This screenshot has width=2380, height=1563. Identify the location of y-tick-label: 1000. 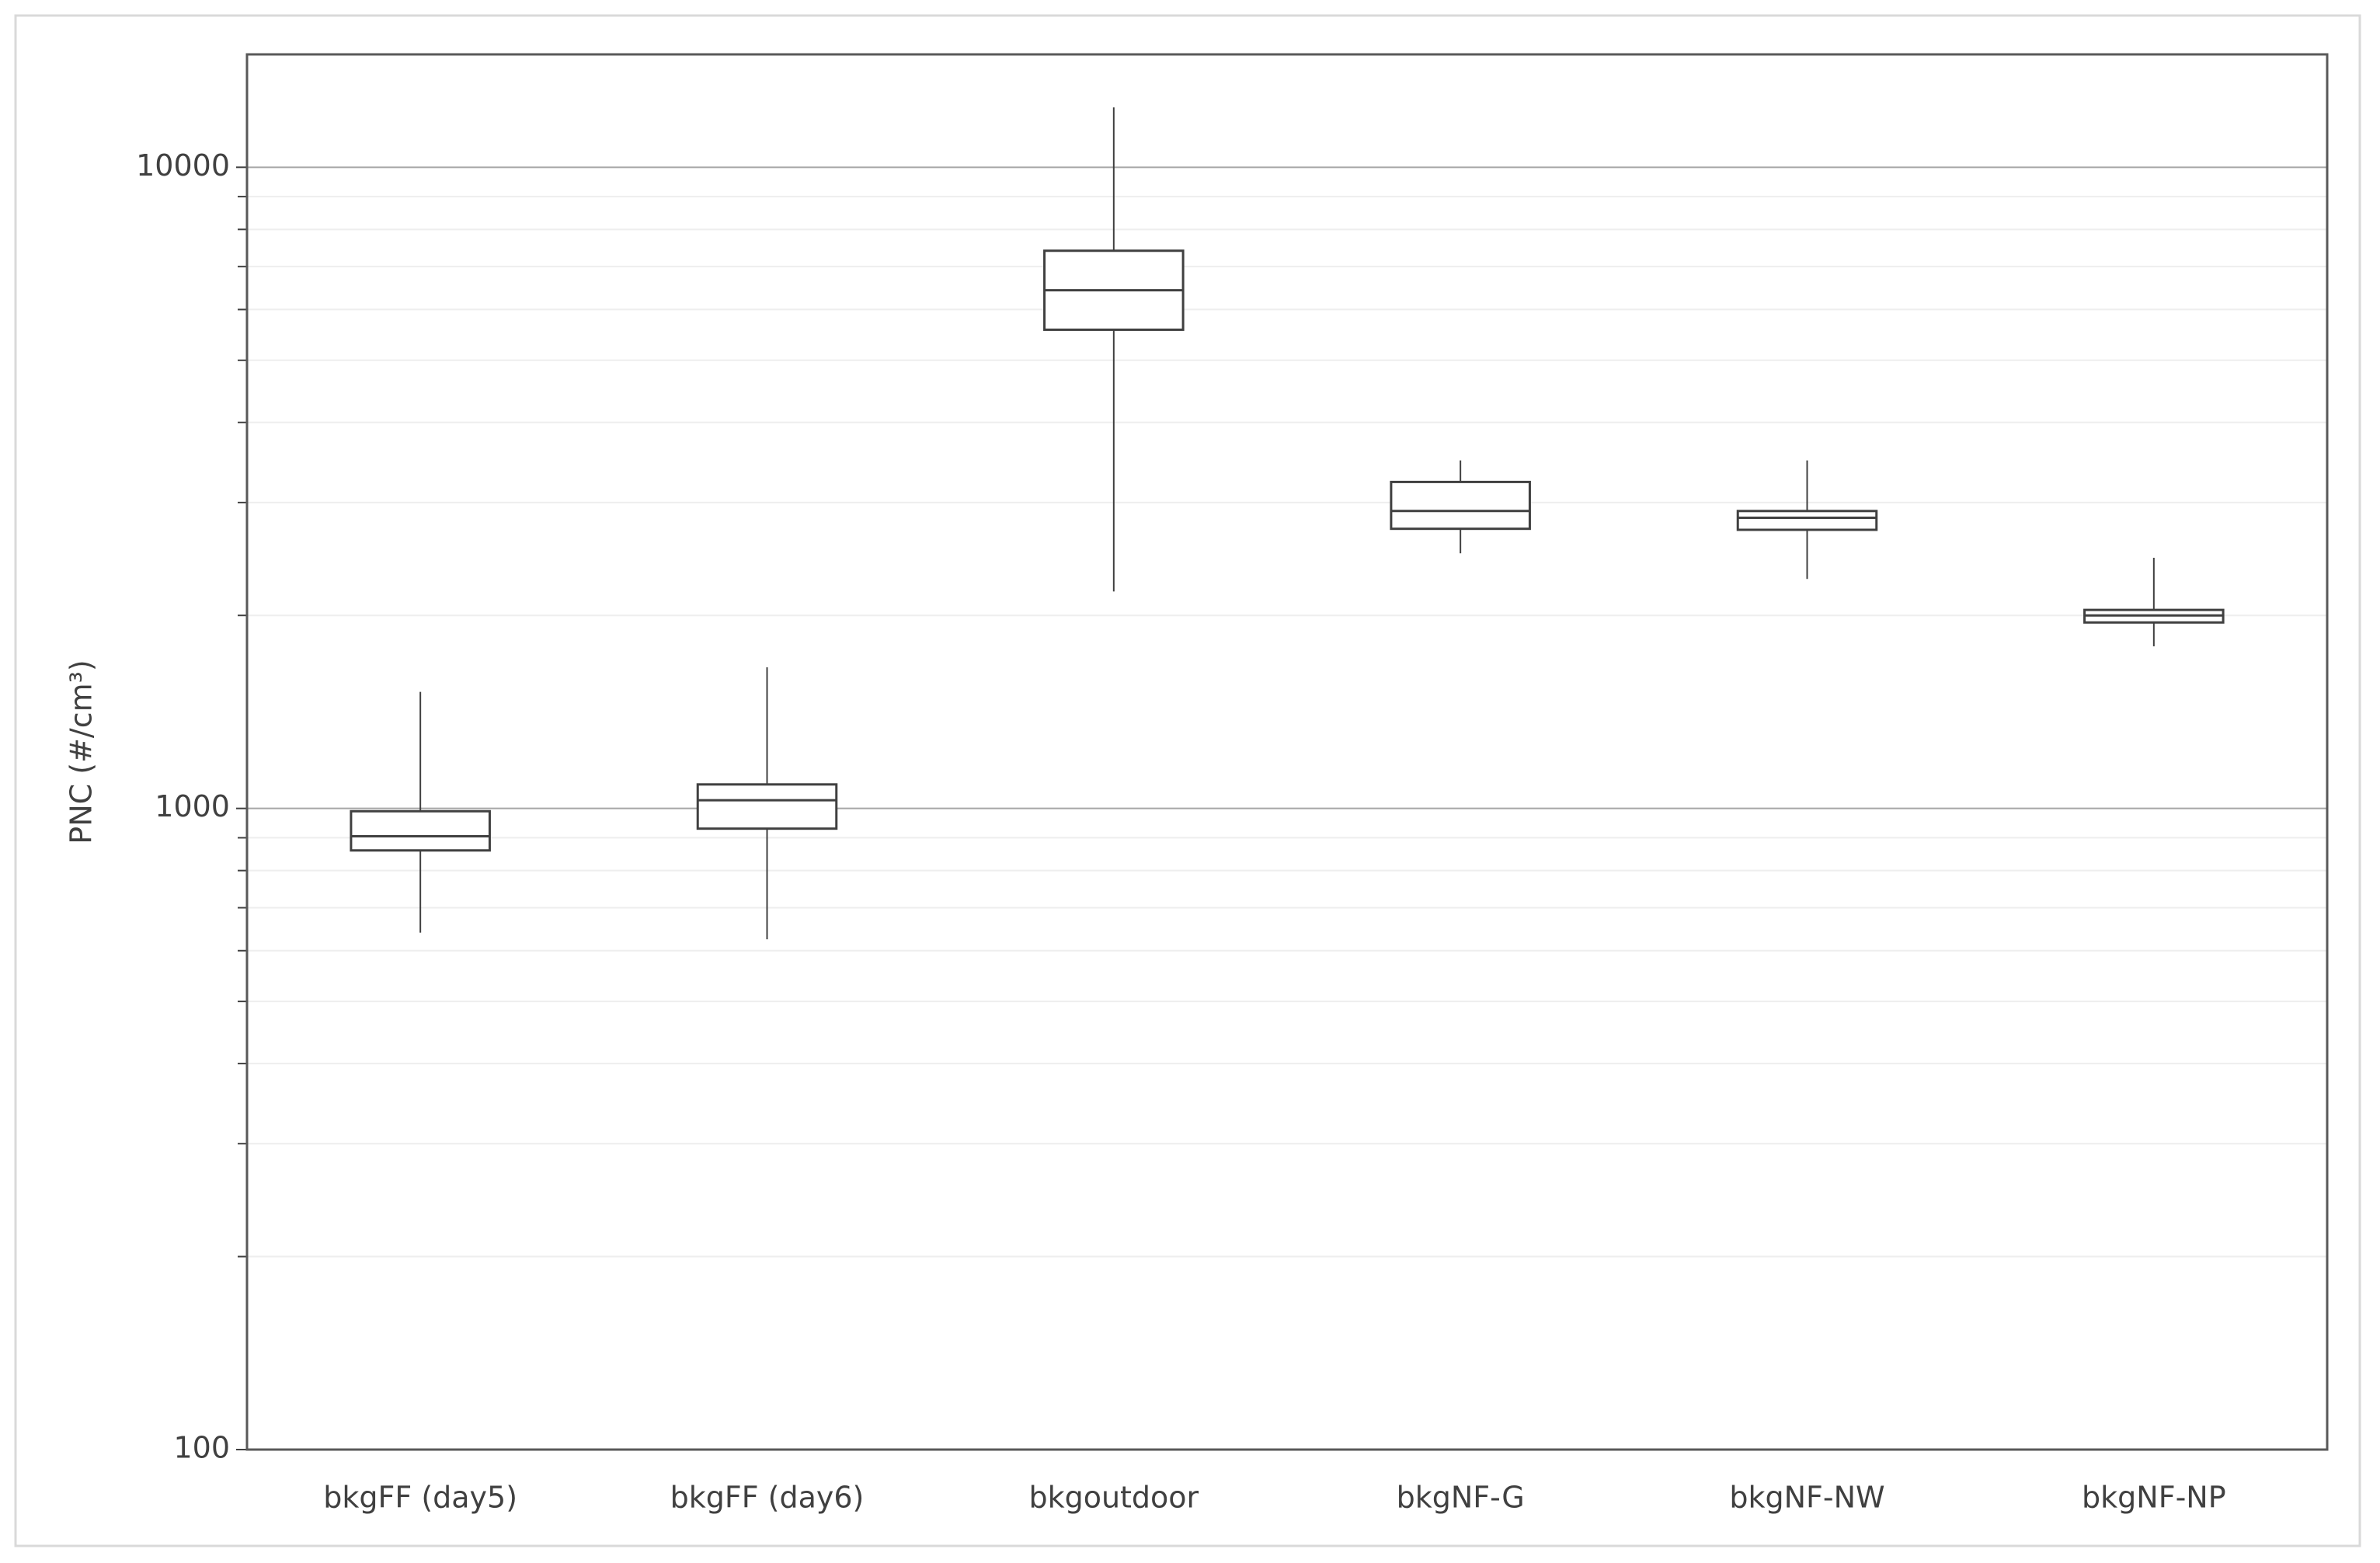
(193, 806).